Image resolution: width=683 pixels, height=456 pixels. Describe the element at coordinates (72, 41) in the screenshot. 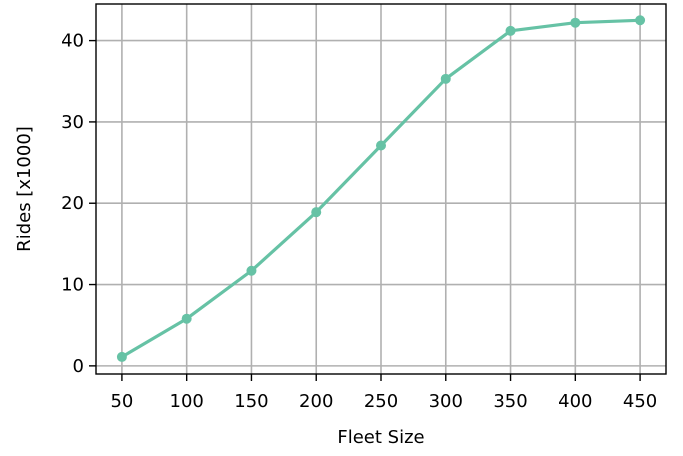

I see `y-tick-label: 40` at that location.